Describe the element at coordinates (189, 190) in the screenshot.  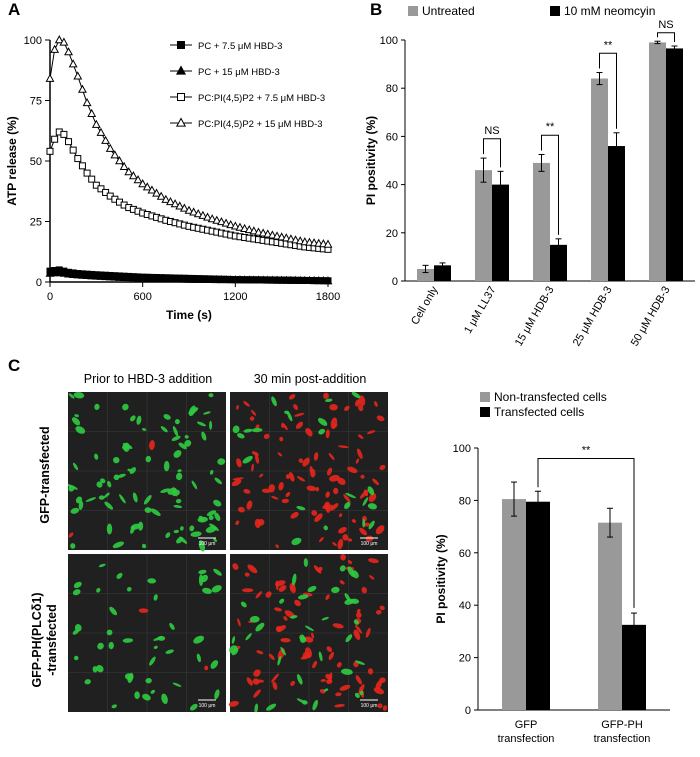
I see `series-line` at that location.